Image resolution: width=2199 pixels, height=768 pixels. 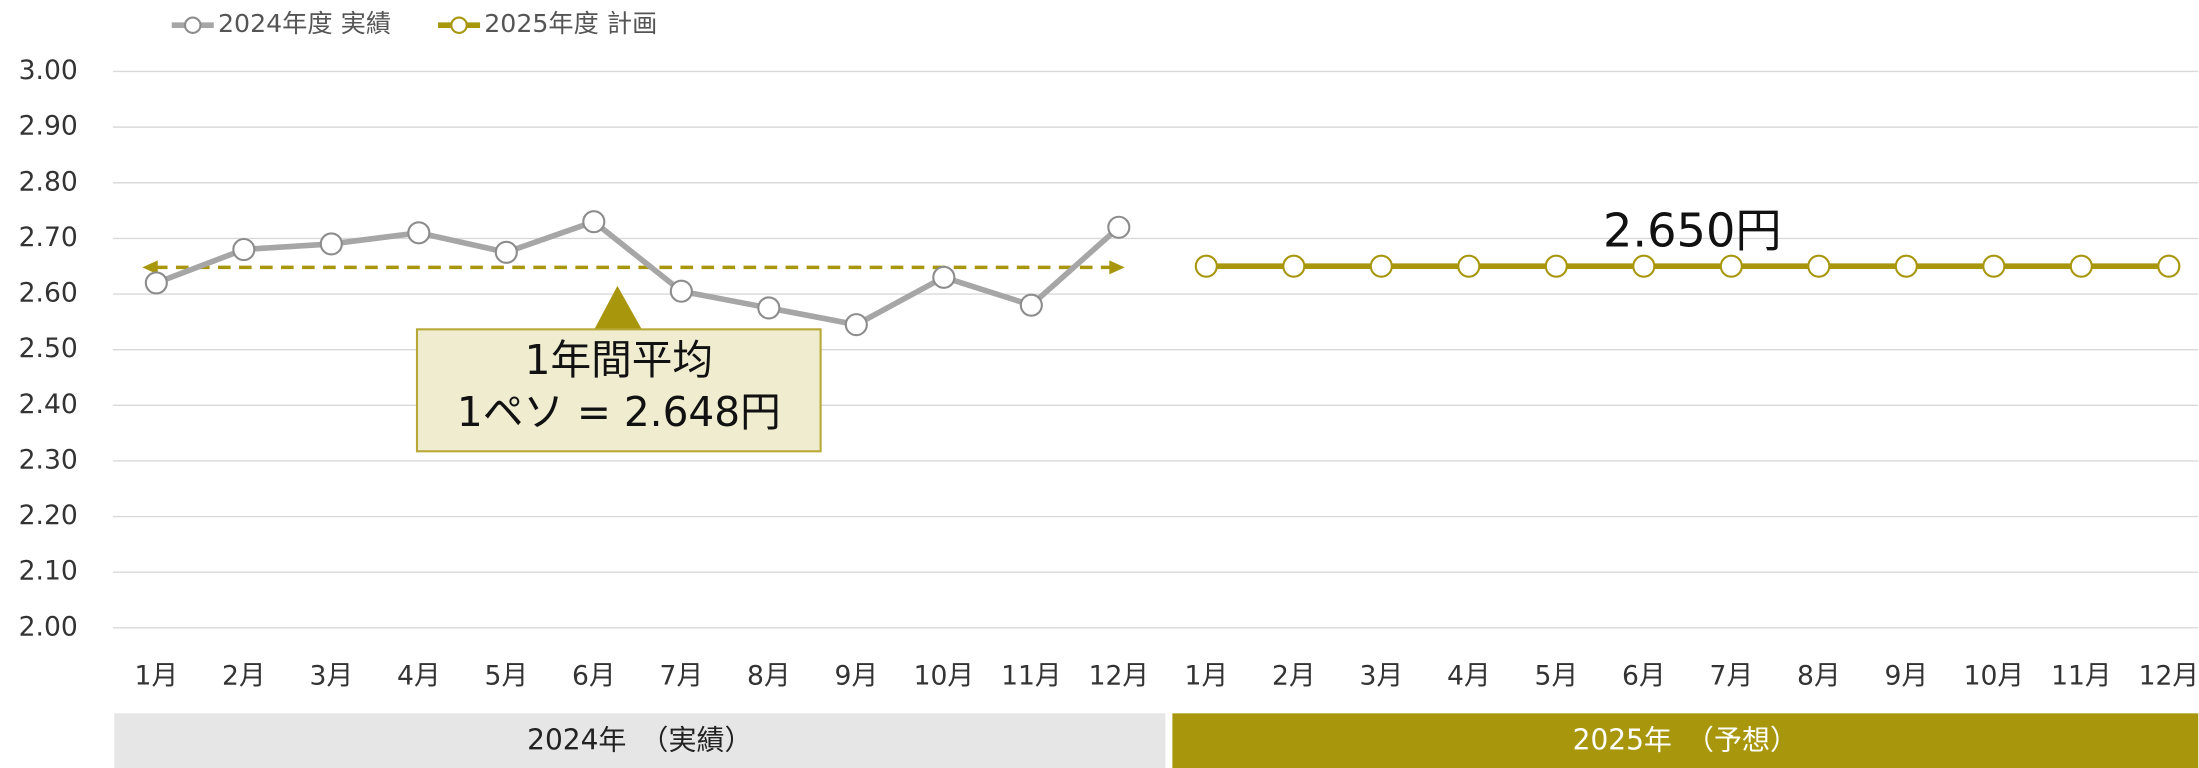 I want to click on y-tick-label: 2.00, so click(x=48, y=626).